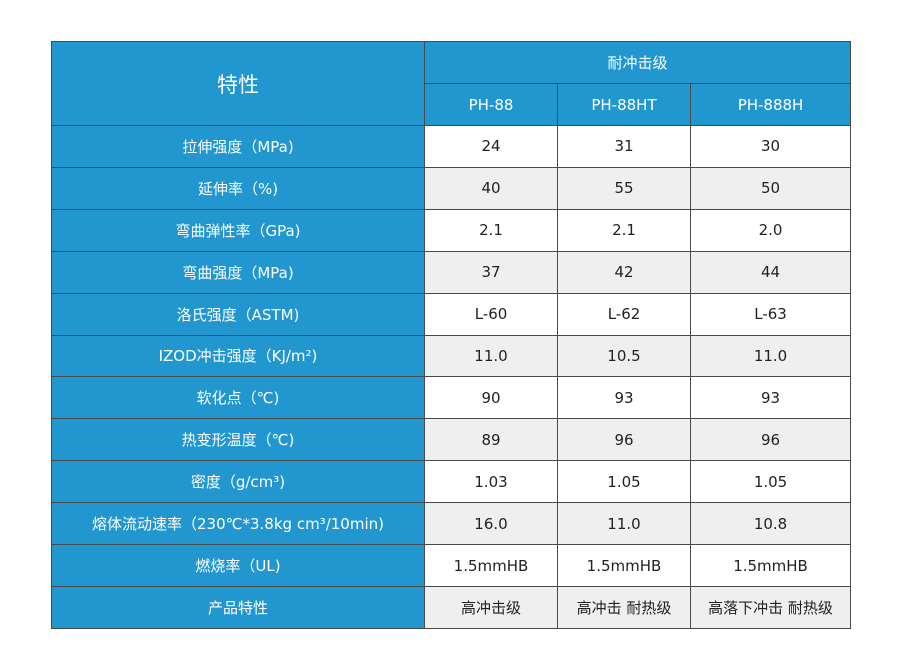 The image size is (900, 670). What do you see at coordinates (624, 188) in the screenshot?
I see `value-cell: 55` at bounding box center [624, 188].